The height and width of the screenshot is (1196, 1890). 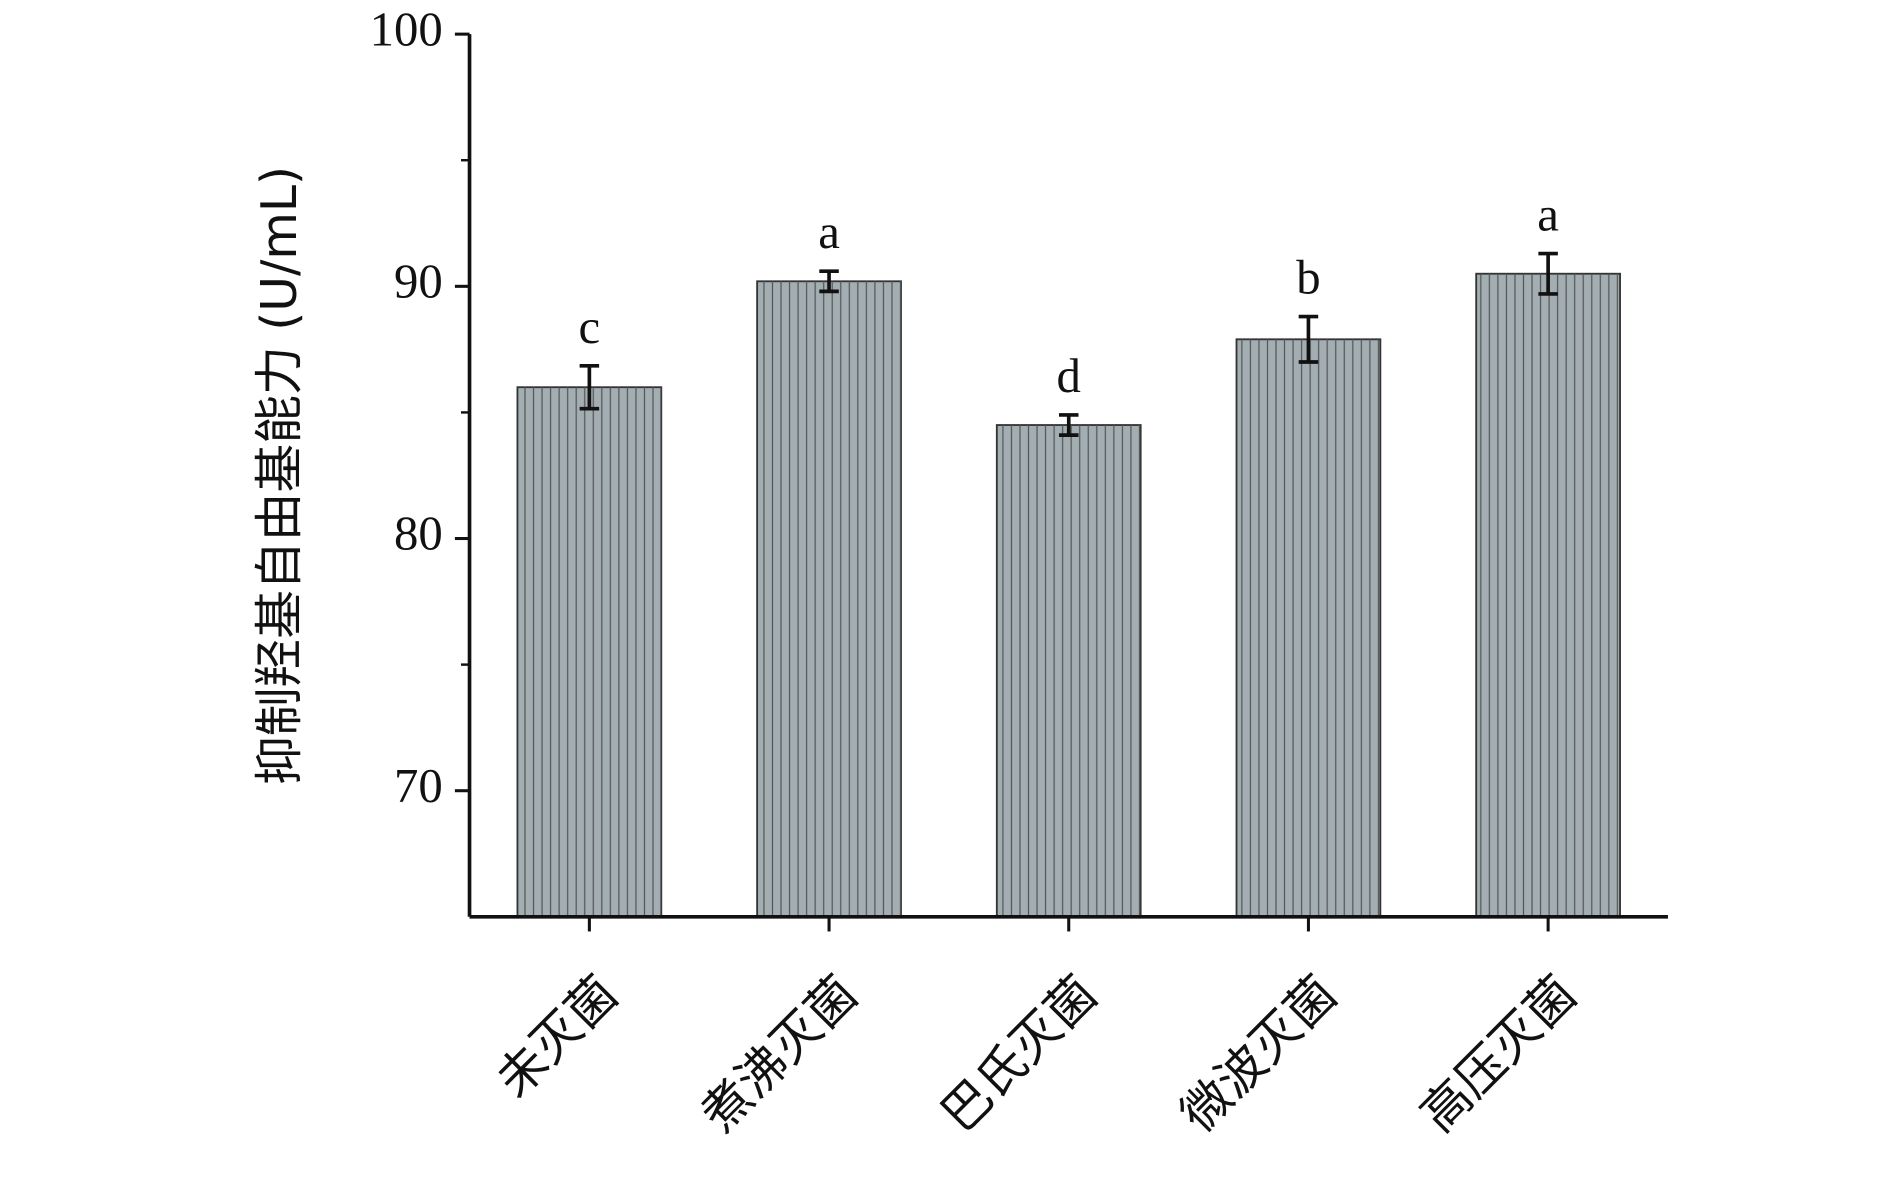 What do you see at coordinates (418, 786) in the screenshot?
I see `y-tick-label: 70` at bounding box center [418, 786].